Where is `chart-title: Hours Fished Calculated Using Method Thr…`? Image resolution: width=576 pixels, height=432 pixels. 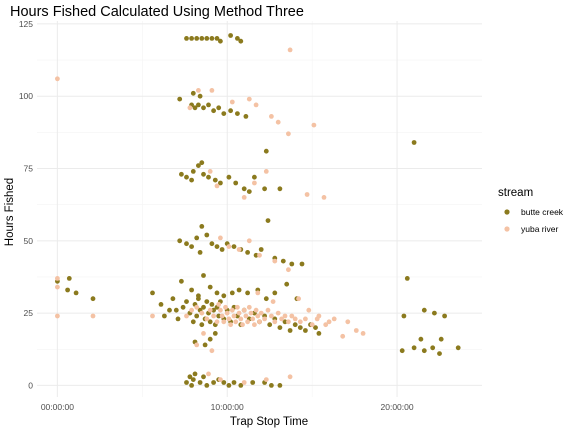 chart-title: Hours Fished Calculated Using Method Thr… is located at coordinates (157, 12).